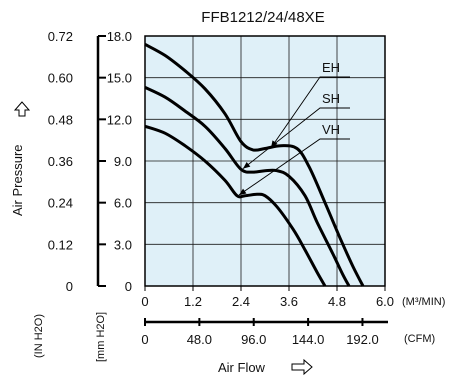  What do you see at coordinates (128, 286) in the screenshot?
I see `y-tick-label: 0` at bounding box center [128, 286].